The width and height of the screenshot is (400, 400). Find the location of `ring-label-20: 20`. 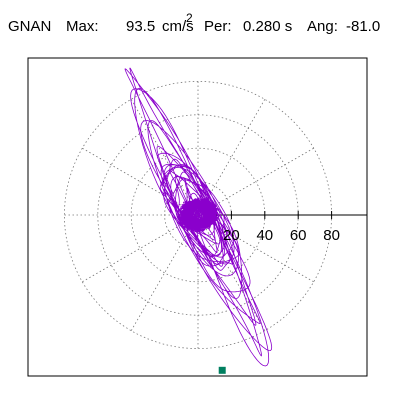

ring-label-20: 20 is located at coordinates (231, 235).